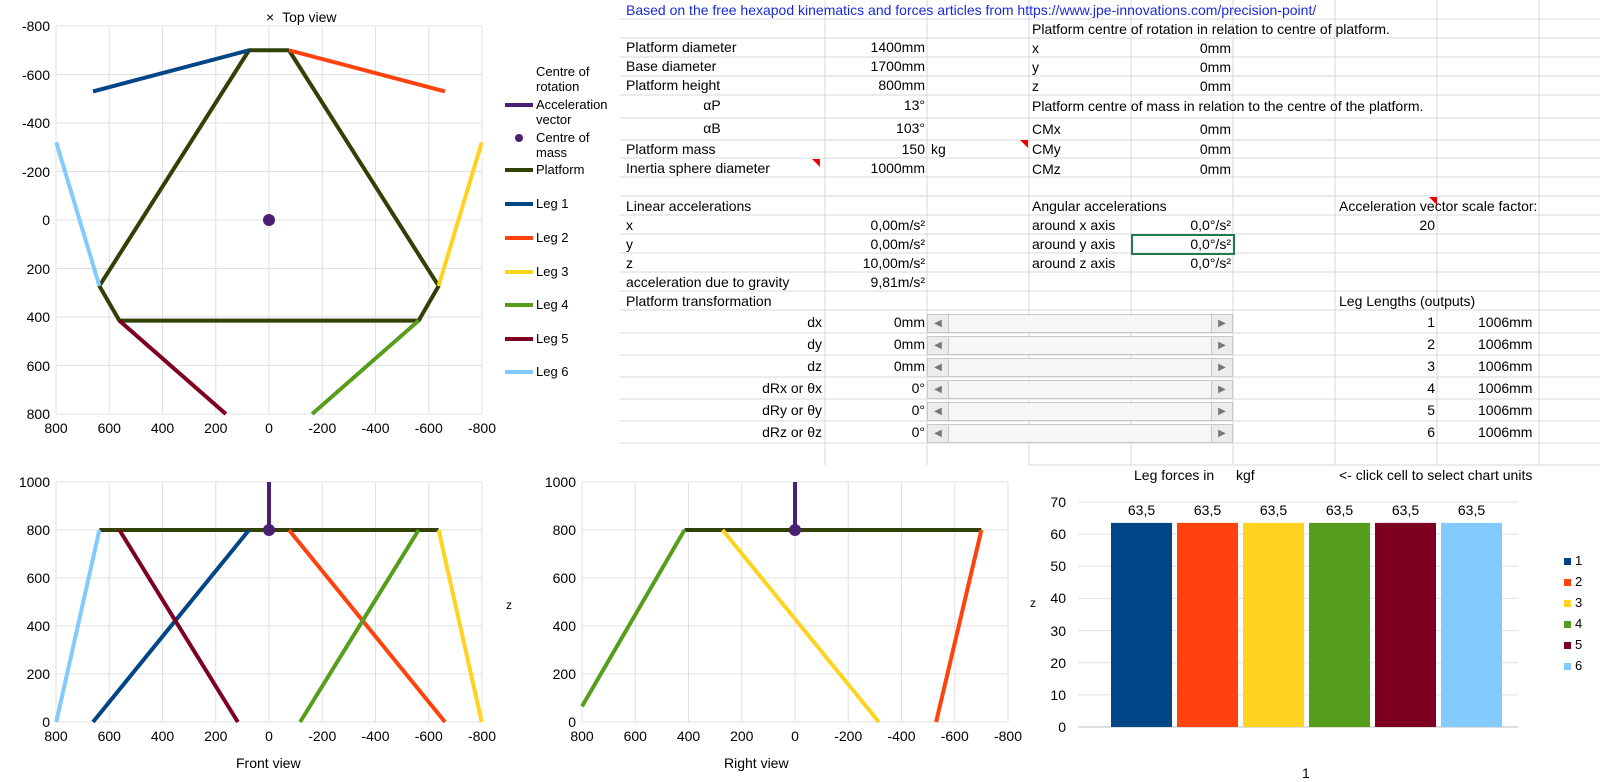  Describe the element at coordinates (910, 128) in the screenshot. I see `param-value: 103°` at that location.